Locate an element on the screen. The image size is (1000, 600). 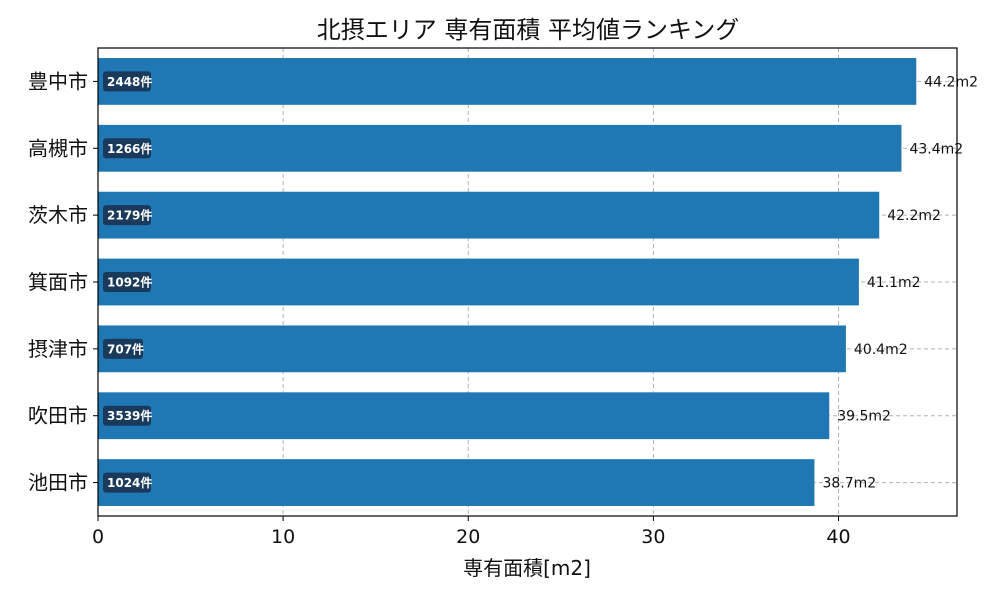
y-tick-label: 高槻市 is located at coordinates (58, 148).